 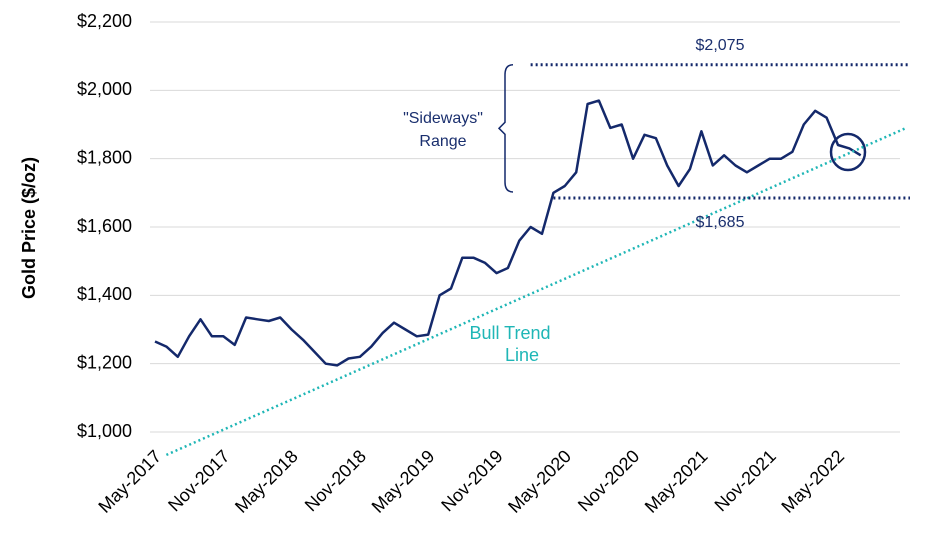 I want to click on trend-label: Line, so click(x=522, y=355).